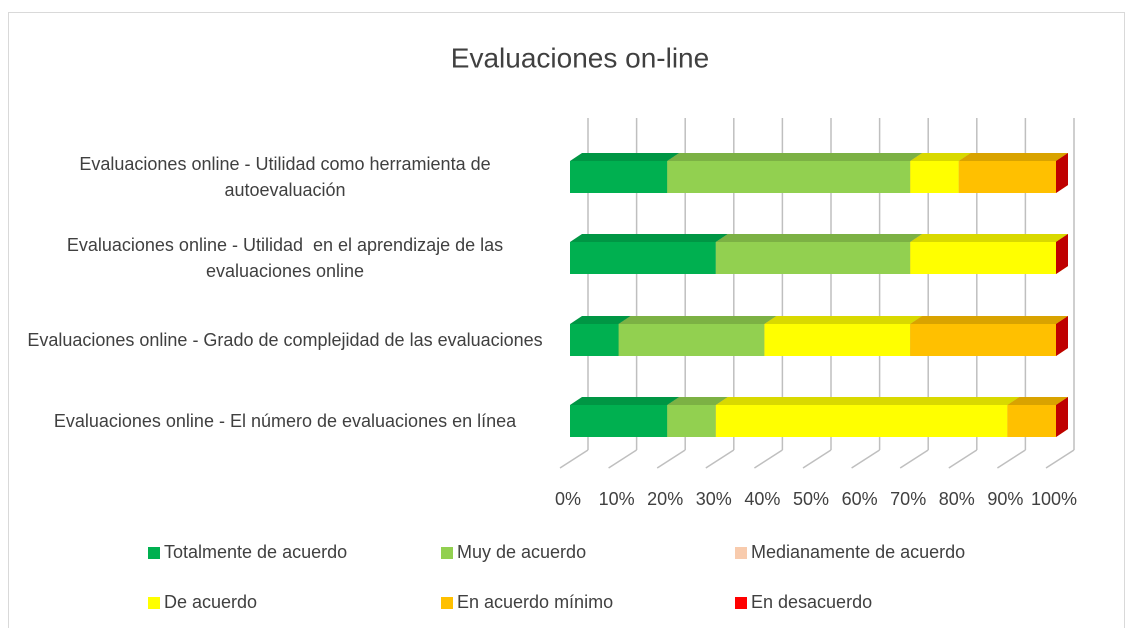  Describe the element at coordinates (1054, 499) in the screenshot. I see `x-tick-label: 100%` at that location.